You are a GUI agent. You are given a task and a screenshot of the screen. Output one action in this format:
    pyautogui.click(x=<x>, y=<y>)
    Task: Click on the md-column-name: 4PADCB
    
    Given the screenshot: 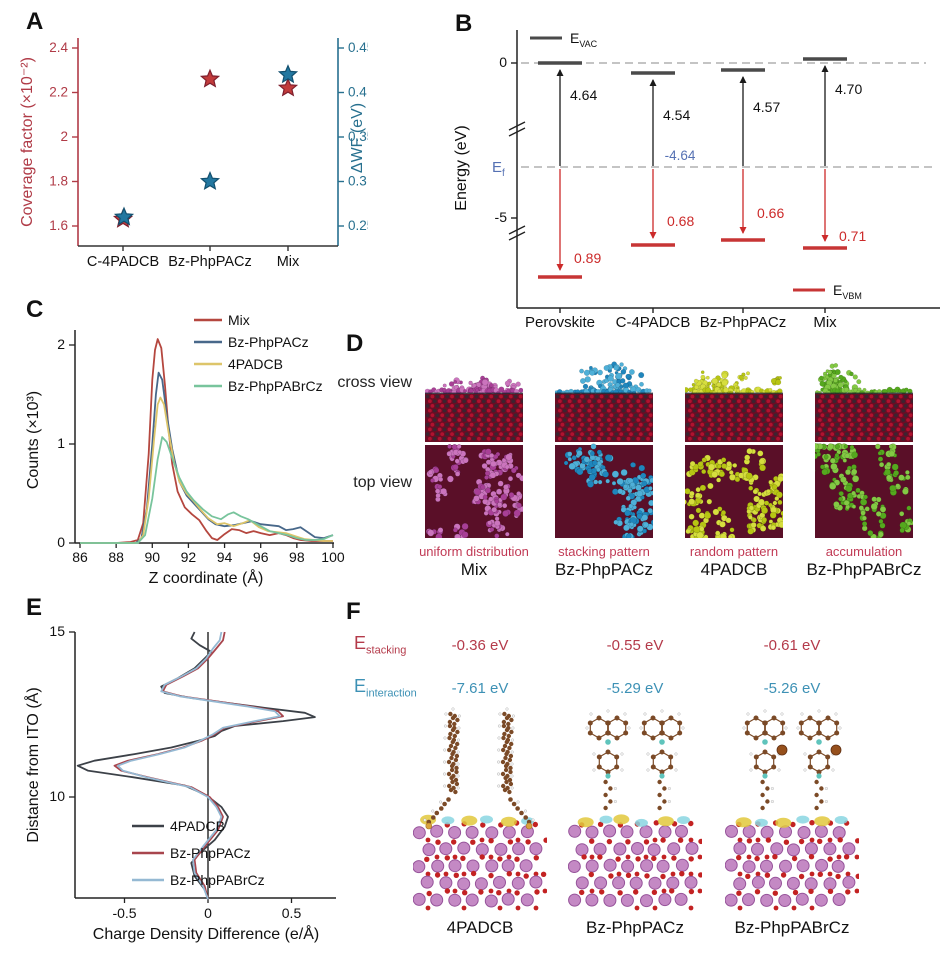 What is the action you would take?
    pyautogui.click(x=734, y=569)
    